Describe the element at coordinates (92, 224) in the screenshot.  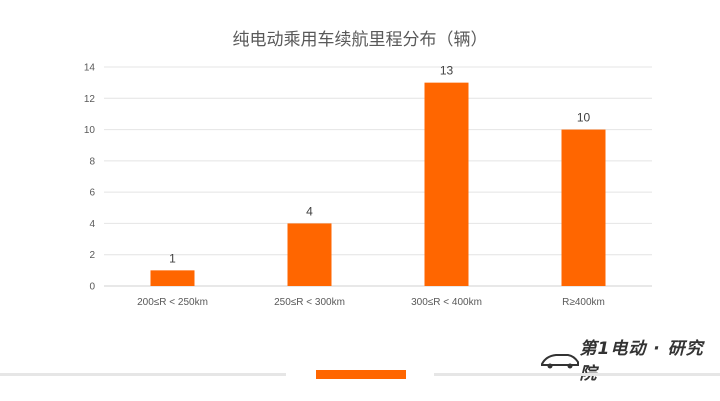
I see `y-tick-label: 4` at that location.